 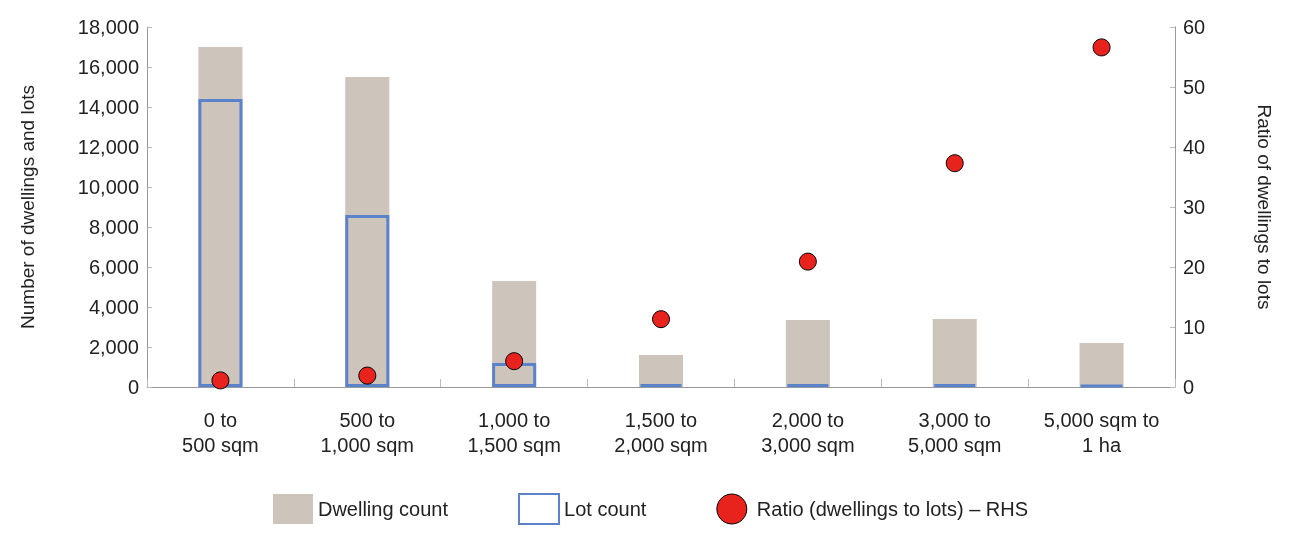 What do you see at coordinates (113, 267) in the screenshot?
I see `y-tick-label: 6,000` at bounding box center [113, 267].